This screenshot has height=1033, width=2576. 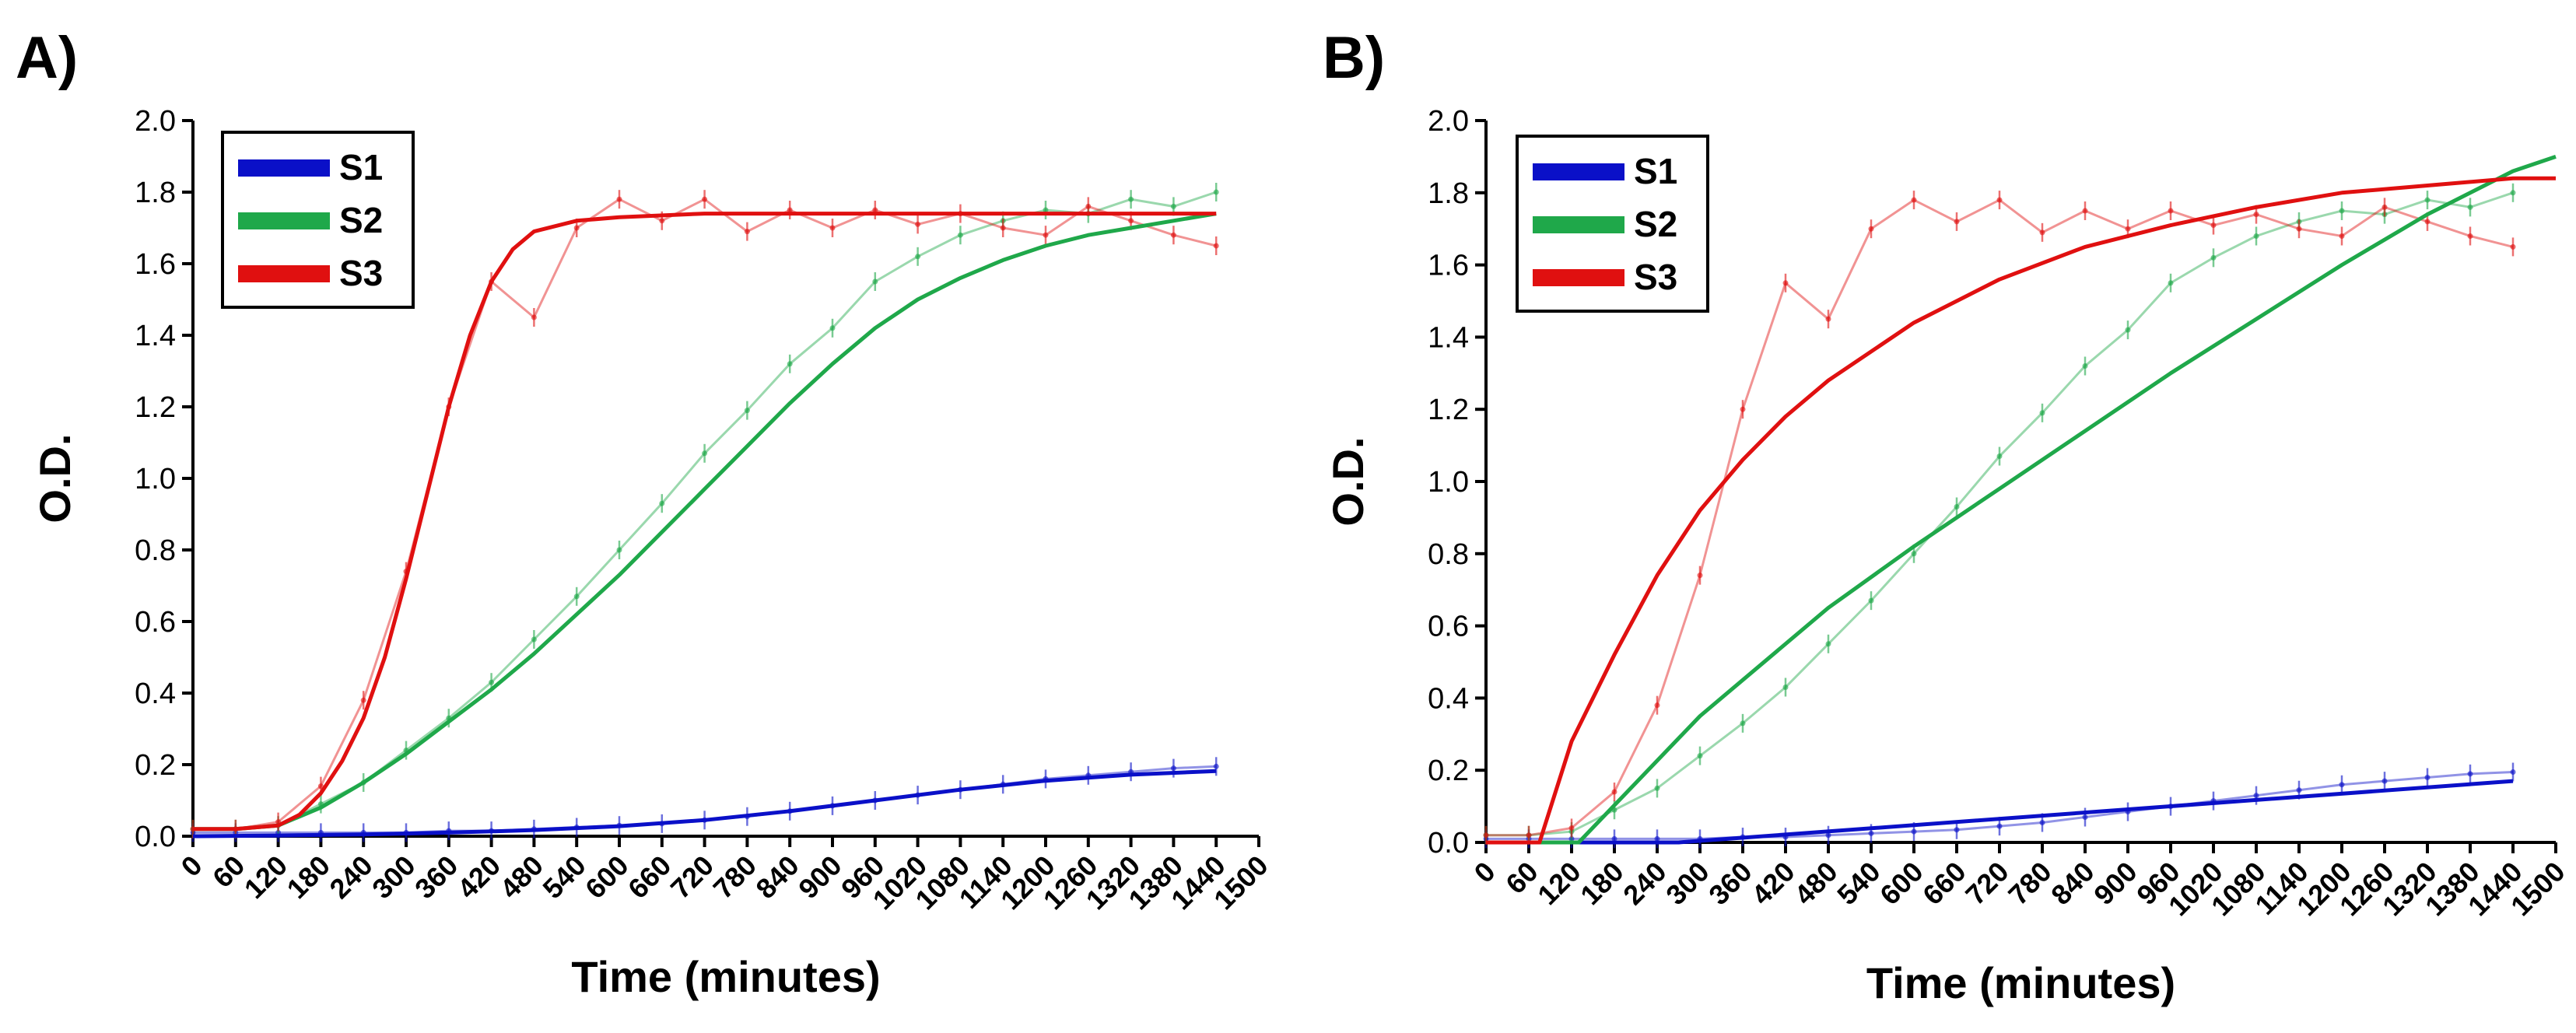 I want to click on legend-label: S1, so click(x=361, y=167).